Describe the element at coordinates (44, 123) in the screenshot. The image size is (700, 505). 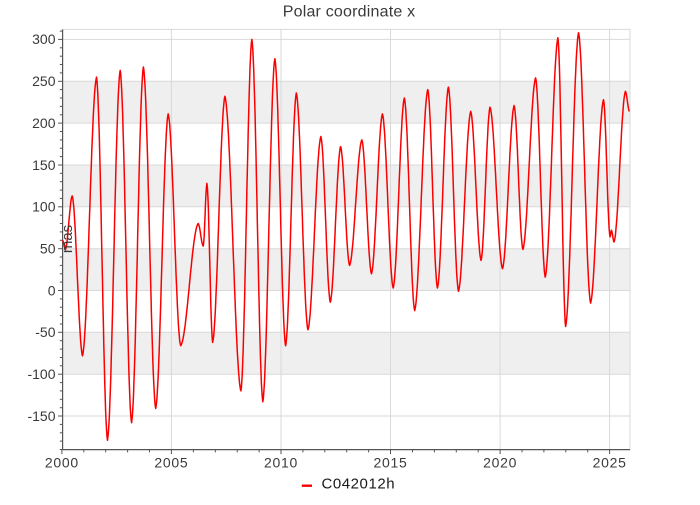
I see `svg-text: 200` at that location.